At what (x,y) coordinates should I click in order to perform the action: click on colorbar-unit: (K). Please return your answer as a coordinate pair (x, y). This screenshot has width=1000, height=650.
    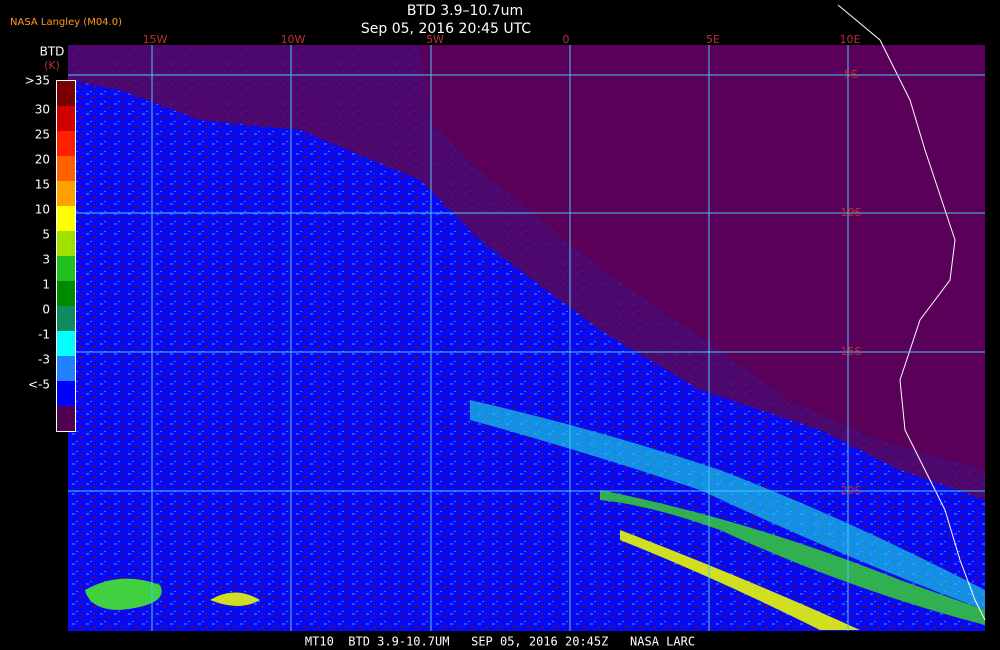
    Looking at the image, I should click on (52, 65).